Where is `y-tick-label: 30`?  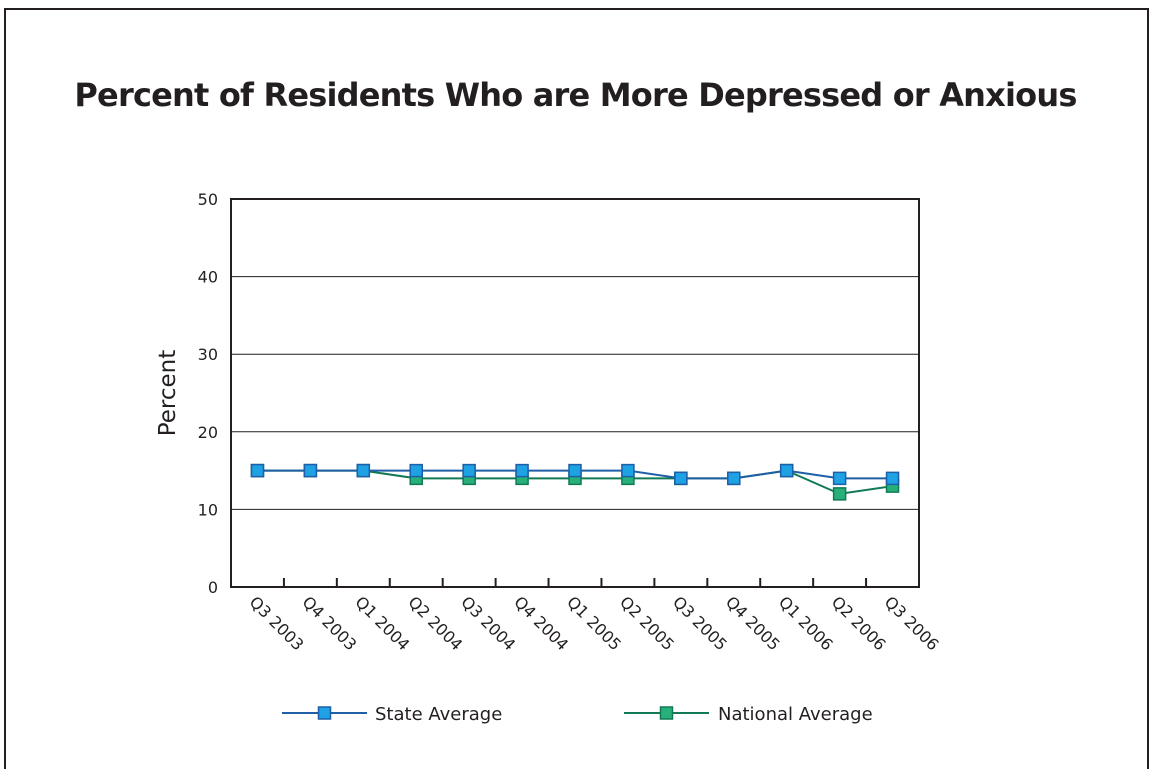 y-tick-label: 30 is located at coordinates (208, 354).